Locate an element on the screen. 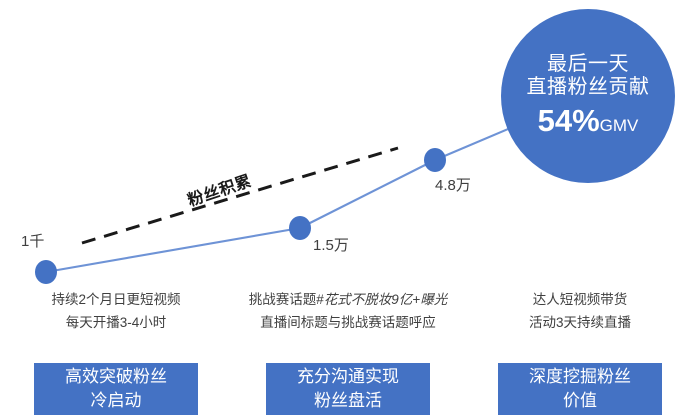 Image resolution: width=696 pixels, height=419 pixels. stage-3-line-1: 达人短视频带货 is located at coordinates (580, 299).